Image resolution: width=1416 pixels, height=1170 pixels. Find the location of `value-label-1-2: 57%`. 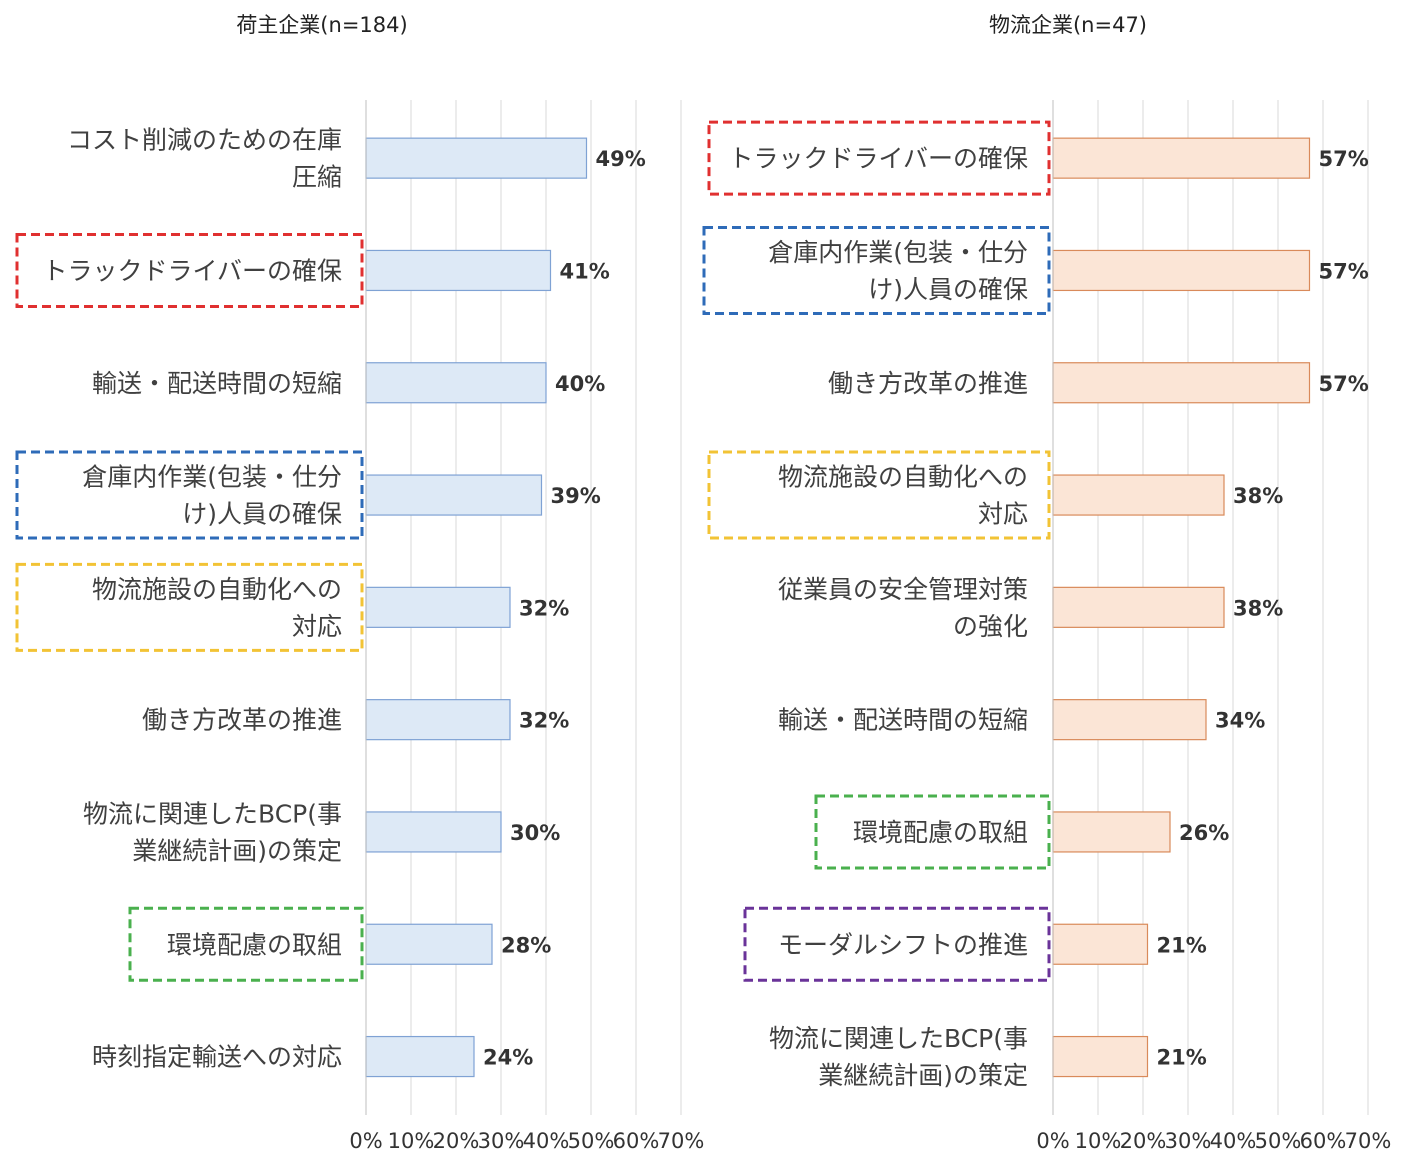

value-label-1-2: 57% is located at coordinates (1344, 384).